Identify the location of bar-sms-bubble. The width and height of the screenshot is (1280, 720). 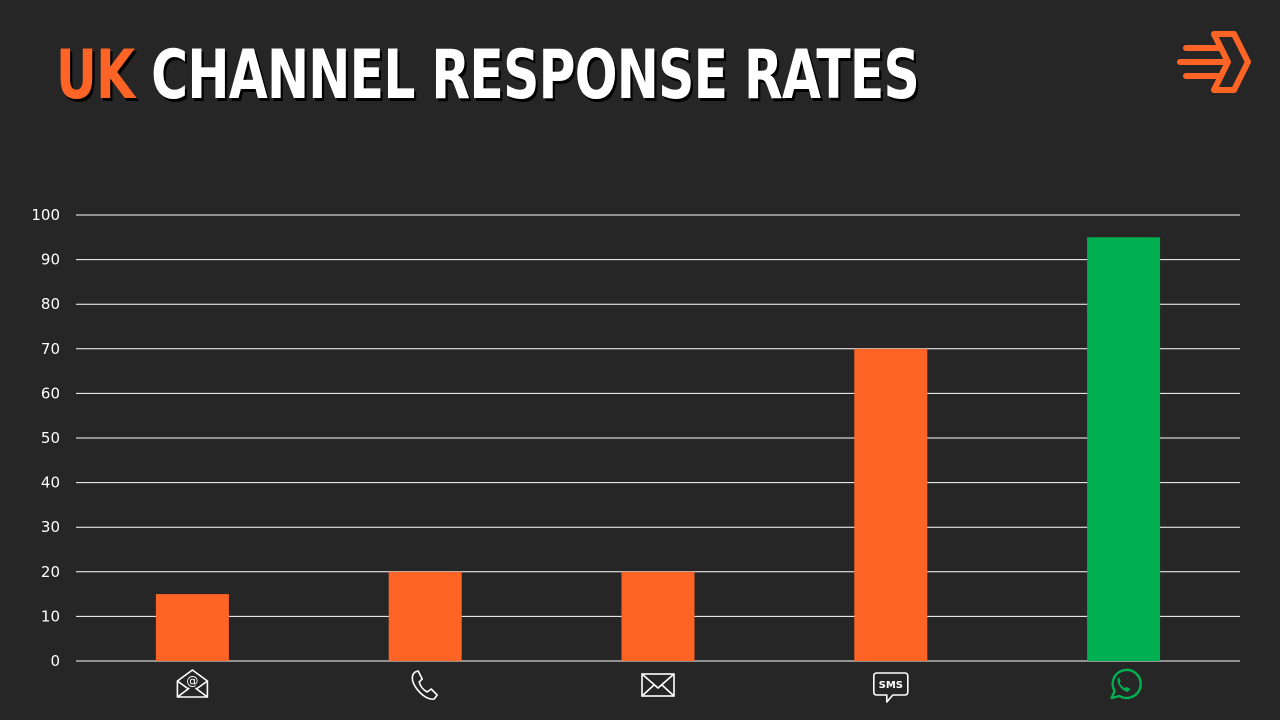
(891, 504).